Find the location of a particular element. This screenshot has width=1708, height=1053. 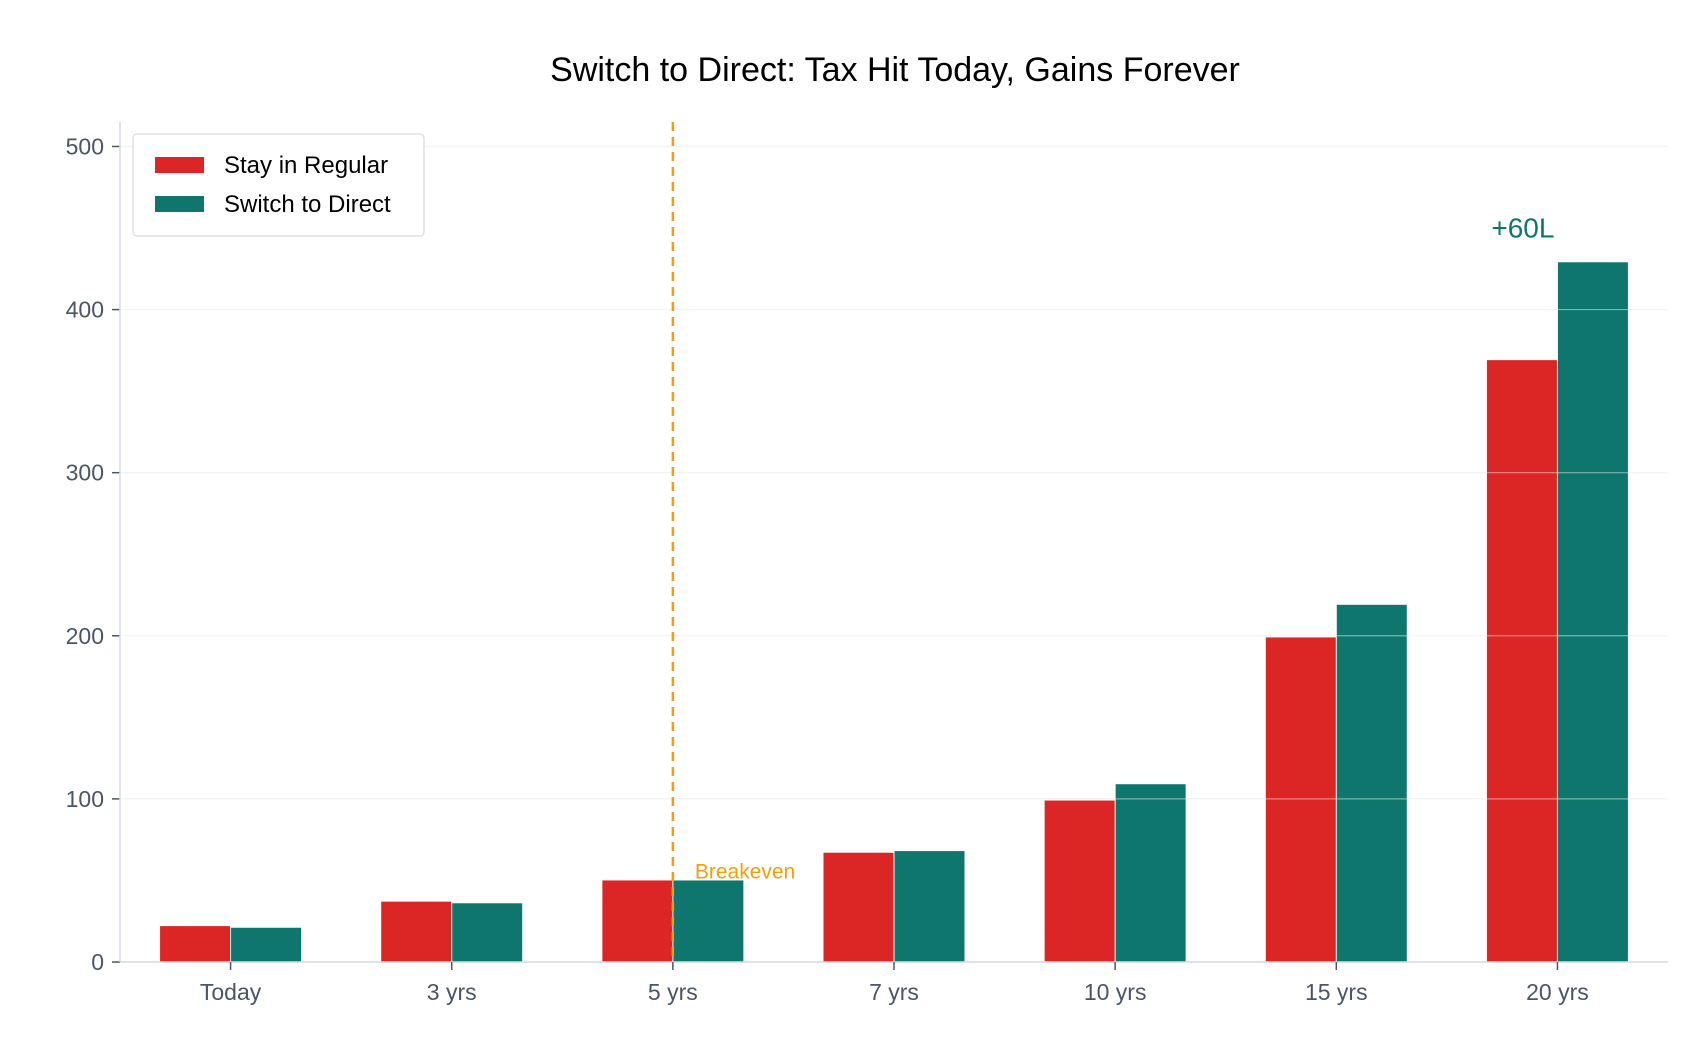

y-tick-label: 200 is located at coordinates (85, 636).